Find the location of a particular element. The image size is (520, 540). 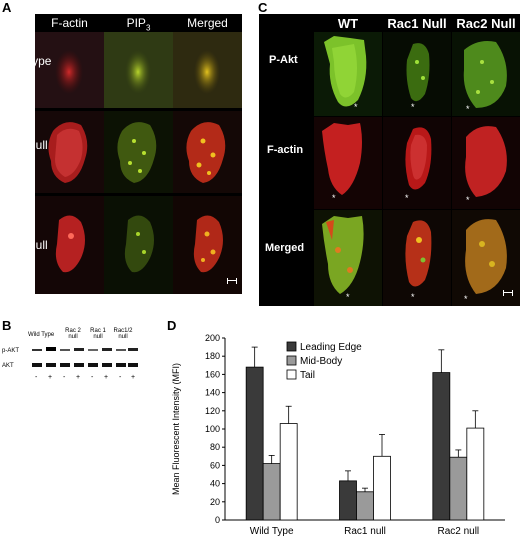

scale-bar-a is located at coordinates (232, 281).